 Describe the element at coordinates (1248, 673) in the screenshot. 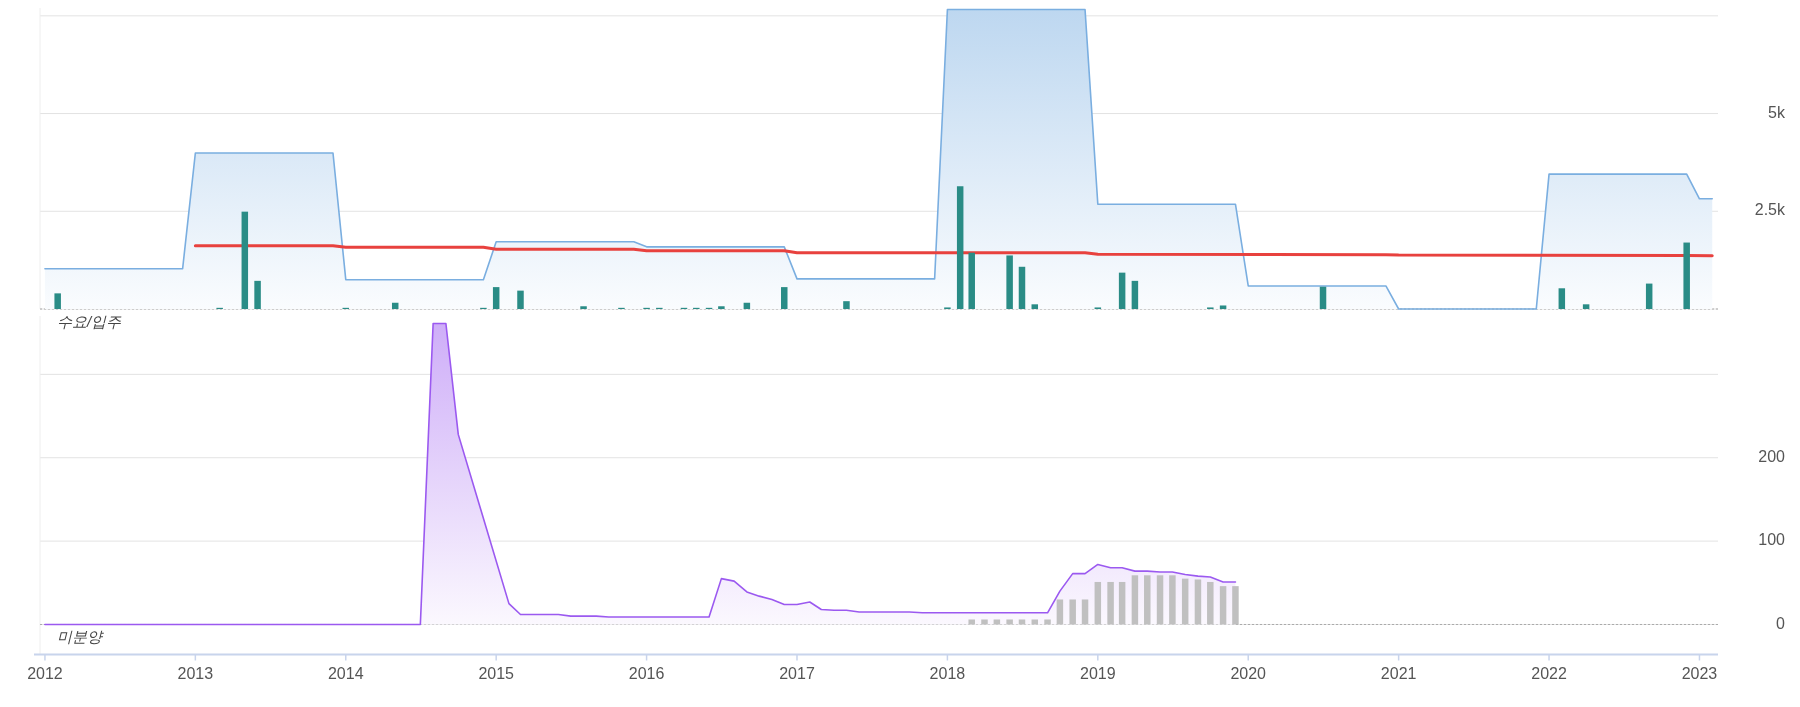

I see `x-tick-label: 2020` at that location.